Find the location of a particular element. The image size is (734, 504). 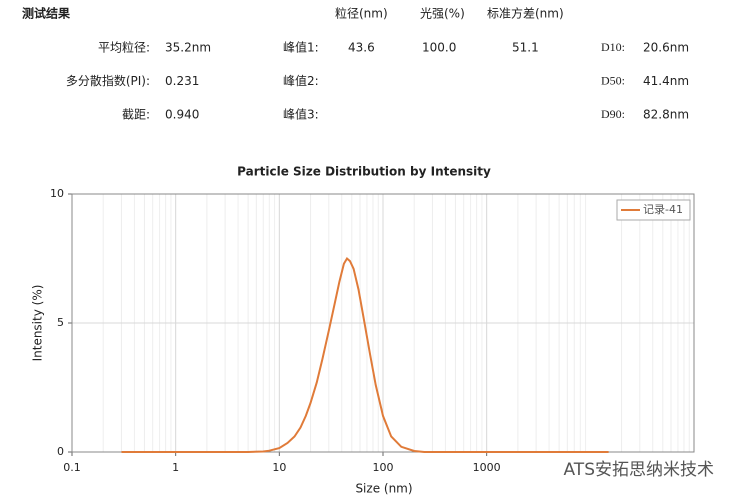

results-title: 测试结果 is located at coordinates (46, 13).